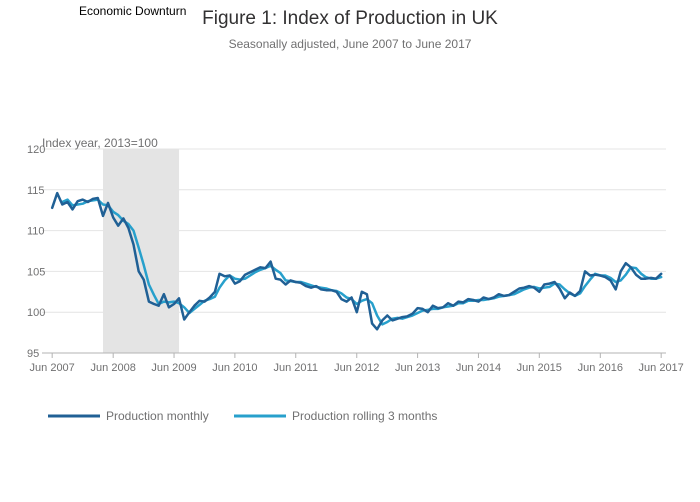 This screenshot has height=502, width=700. What do you see at coordinates (478, 368) in the screenshot?
I see `x-tick-label: Jun 2014` at bounding box center [478, 368].